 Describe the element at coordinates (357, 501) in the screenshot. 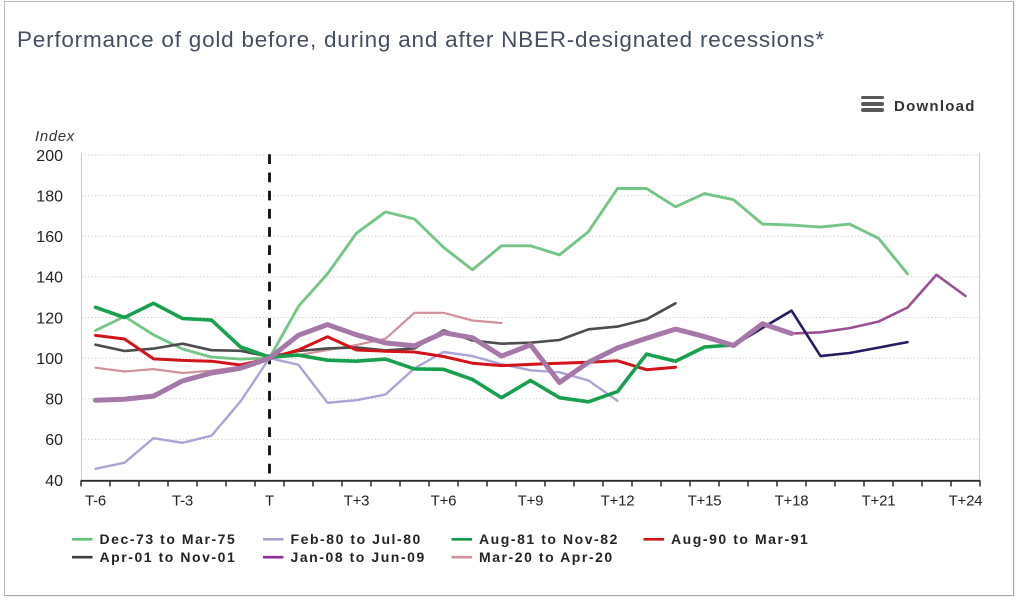

I see `svg-text: T+3` at that location.